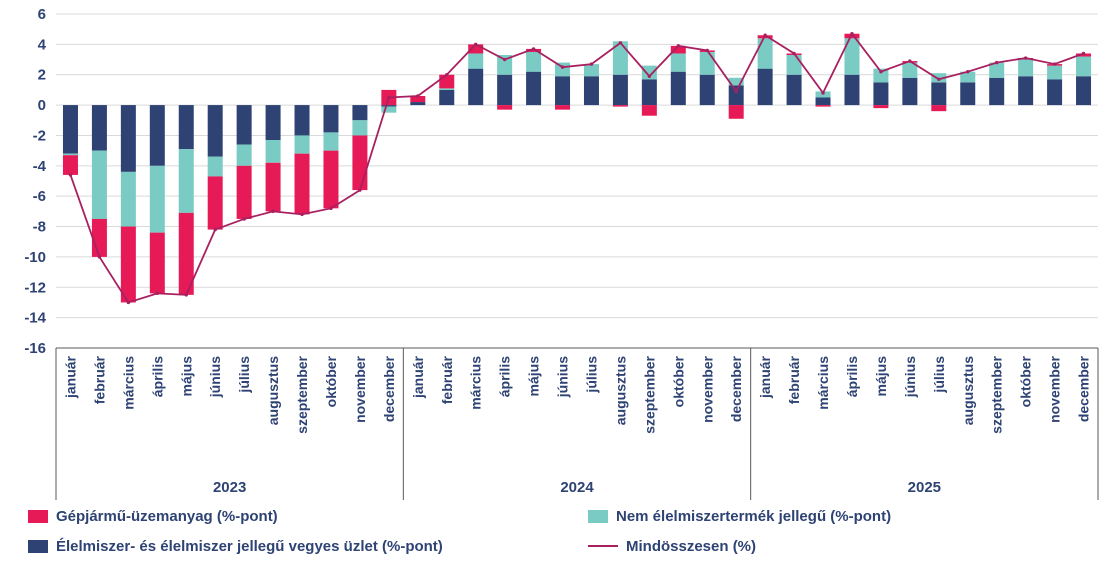 The height and width of the screenshot is (577, 1109). What do you see at coordinates (35, 318) in the screenshot?
I see `y-axis-tick-label: -14` at bounding box center [35, 318].